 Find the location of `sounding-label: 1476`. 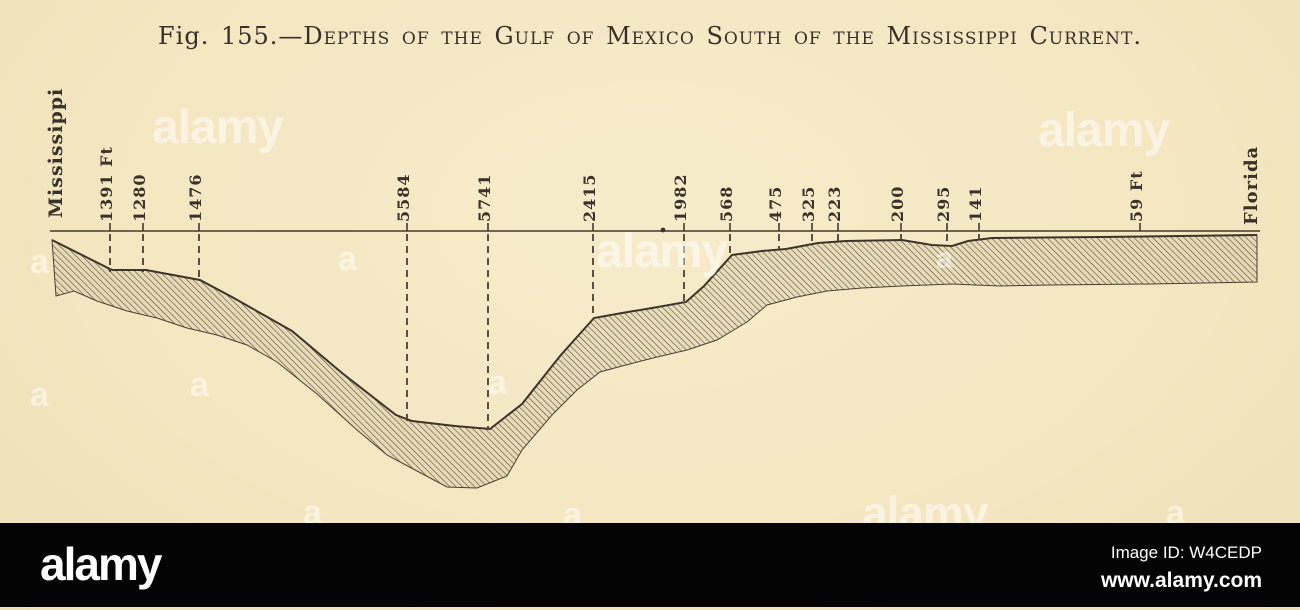

sounding-label: 1476 is located at coordinates (195, 197).